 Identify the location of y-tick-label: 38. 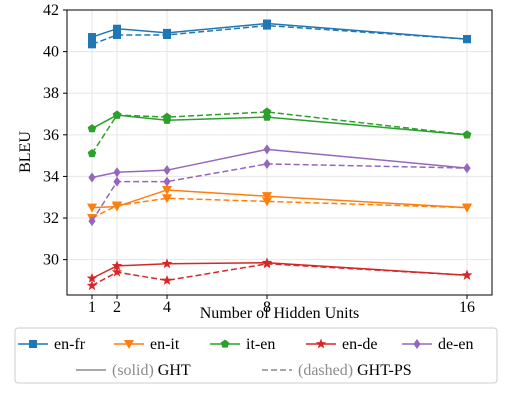
(51, 93).